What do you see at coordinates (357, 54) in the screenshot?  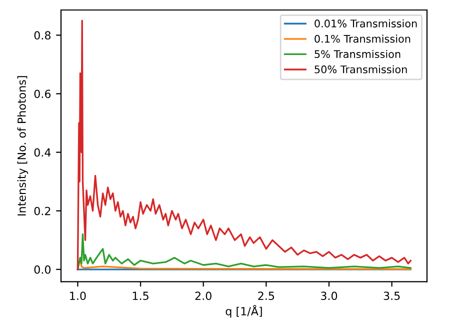 I see `legend-label: 5% Transmission` at bounding box center [357, 54].